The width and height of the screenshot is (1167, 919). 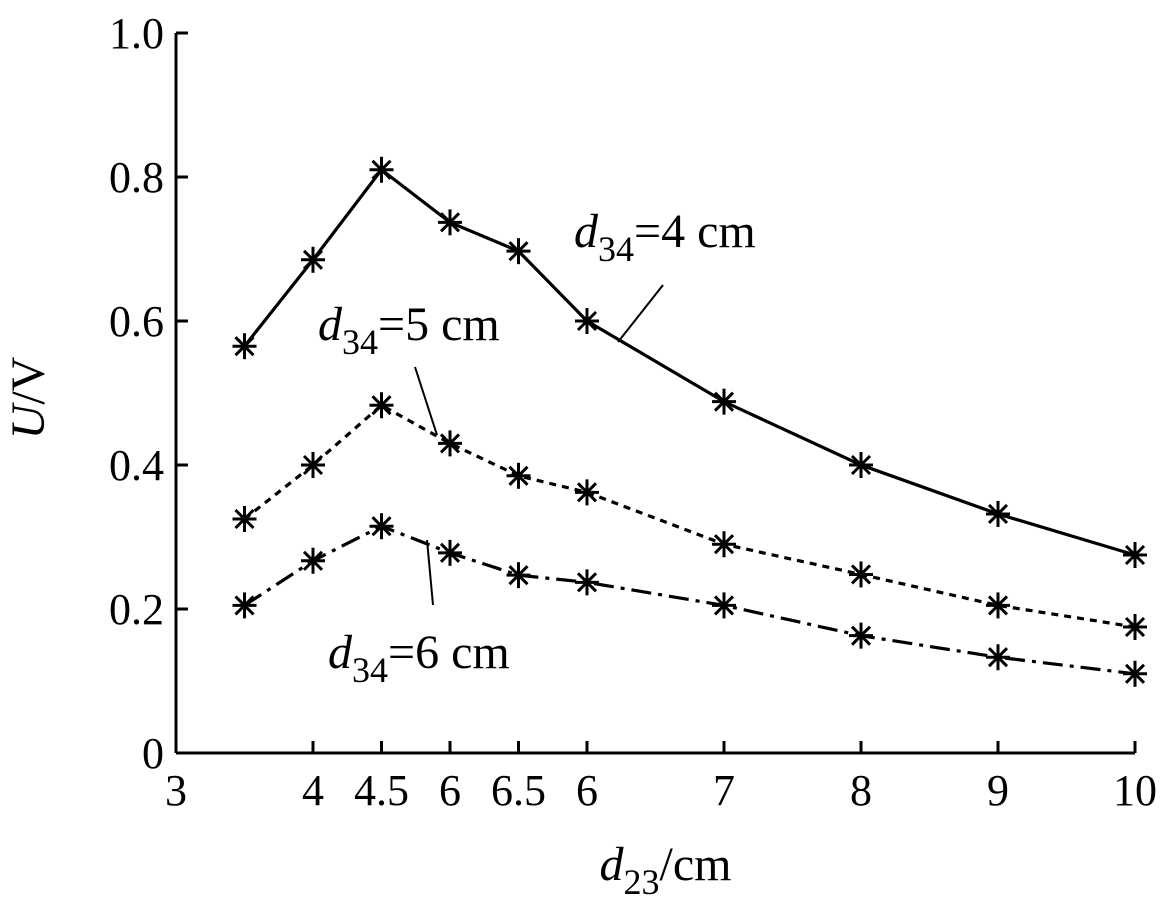 I want to click on series-label-d34-5cm: d34=5 cm, so click(x=409, y=330).